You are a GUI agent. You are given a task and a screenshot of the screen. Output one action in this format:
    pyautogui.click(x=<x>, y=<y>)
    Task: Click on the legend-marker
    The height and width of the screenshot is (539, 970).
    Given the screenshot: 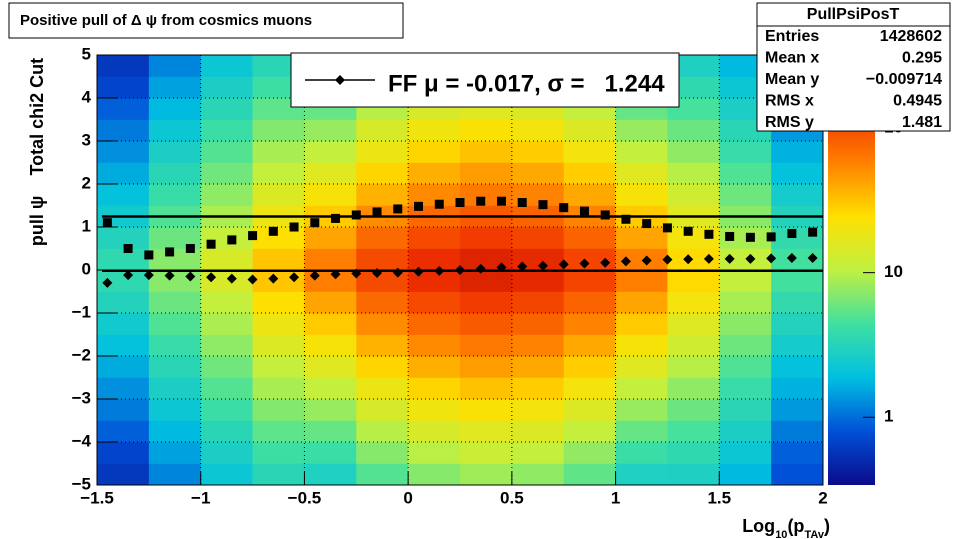 What is the action you would take?
    pyautogui.click(x=340, y=80)
    